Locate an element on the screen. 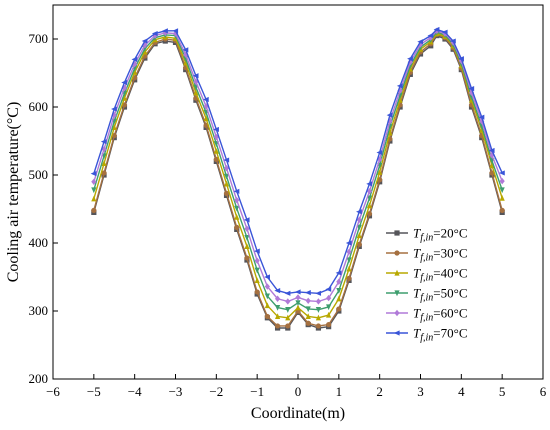 The width and height of the screenshot is (550, 430). legend-item: Tf,in=70°C is located at coordinates (427, 335).